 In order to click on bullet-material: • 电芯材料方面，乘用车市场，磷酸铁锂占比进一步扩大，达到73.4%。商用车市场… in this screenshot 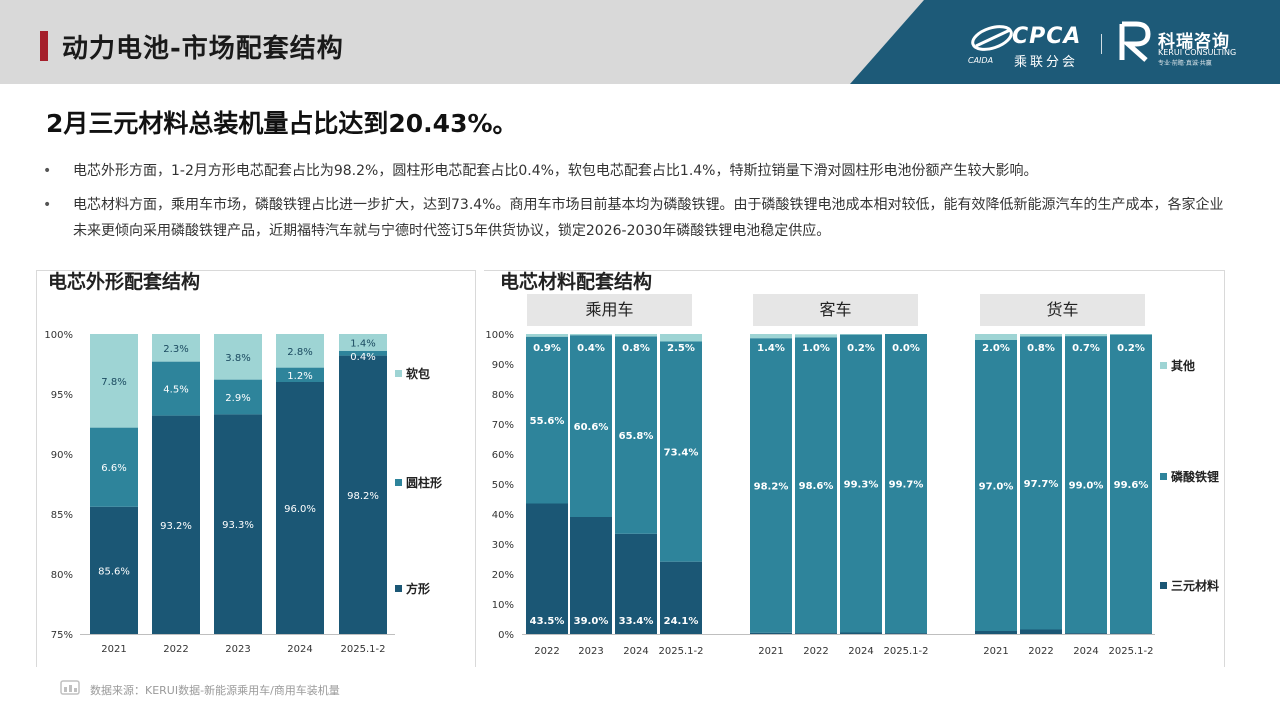, I will do `click(638, 218)`.